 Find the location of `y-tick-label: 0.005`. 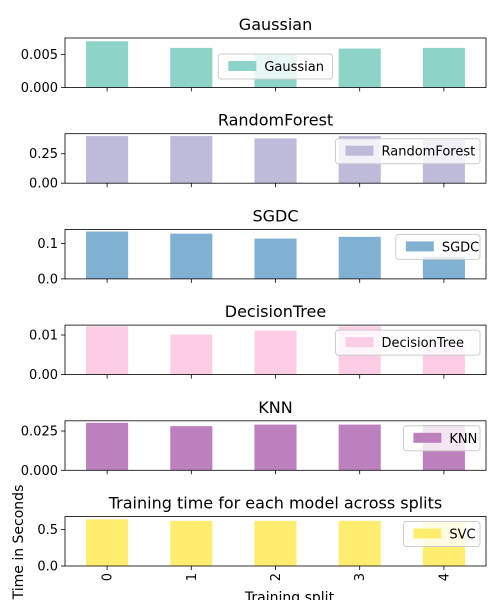

y-tick-label: 0.005 is located at coordinates (39, 55).